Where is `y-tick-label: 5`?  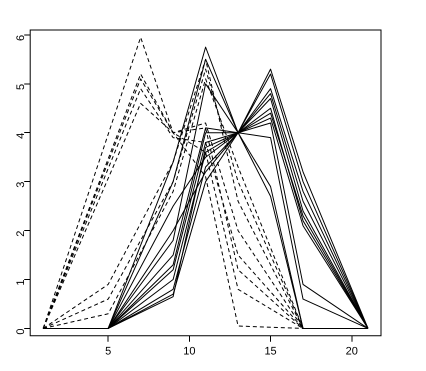
y-tick-label: 5 is located at coordinates (21, 87).